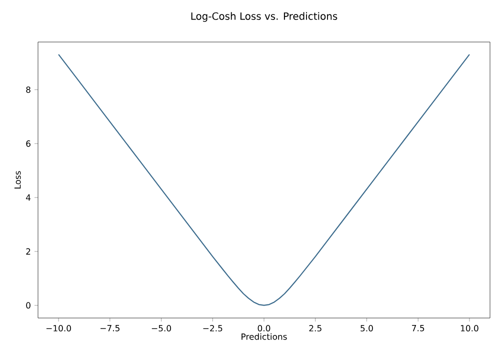  What do you see at coordinates (264, 17) in the screenshot?
I see `chart-title: Log-Cosh Loss vs. Predictions` at bounding box center [264, 17].